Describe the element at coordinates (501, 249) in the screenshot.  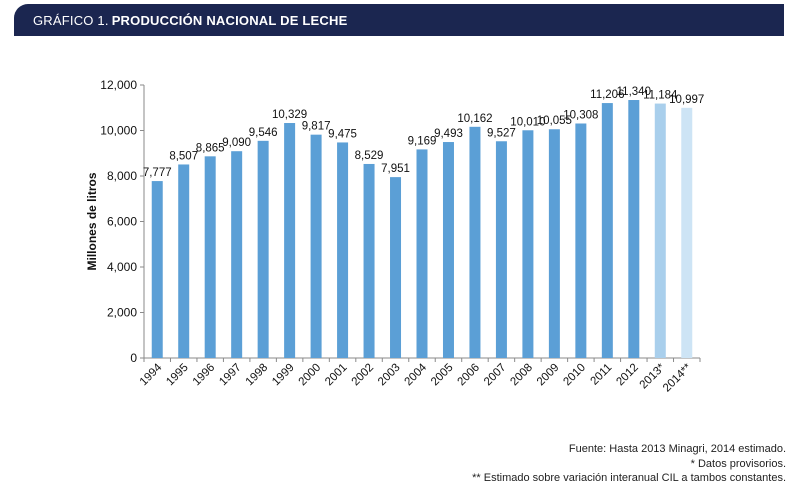
I see `bar-2007` at that location.